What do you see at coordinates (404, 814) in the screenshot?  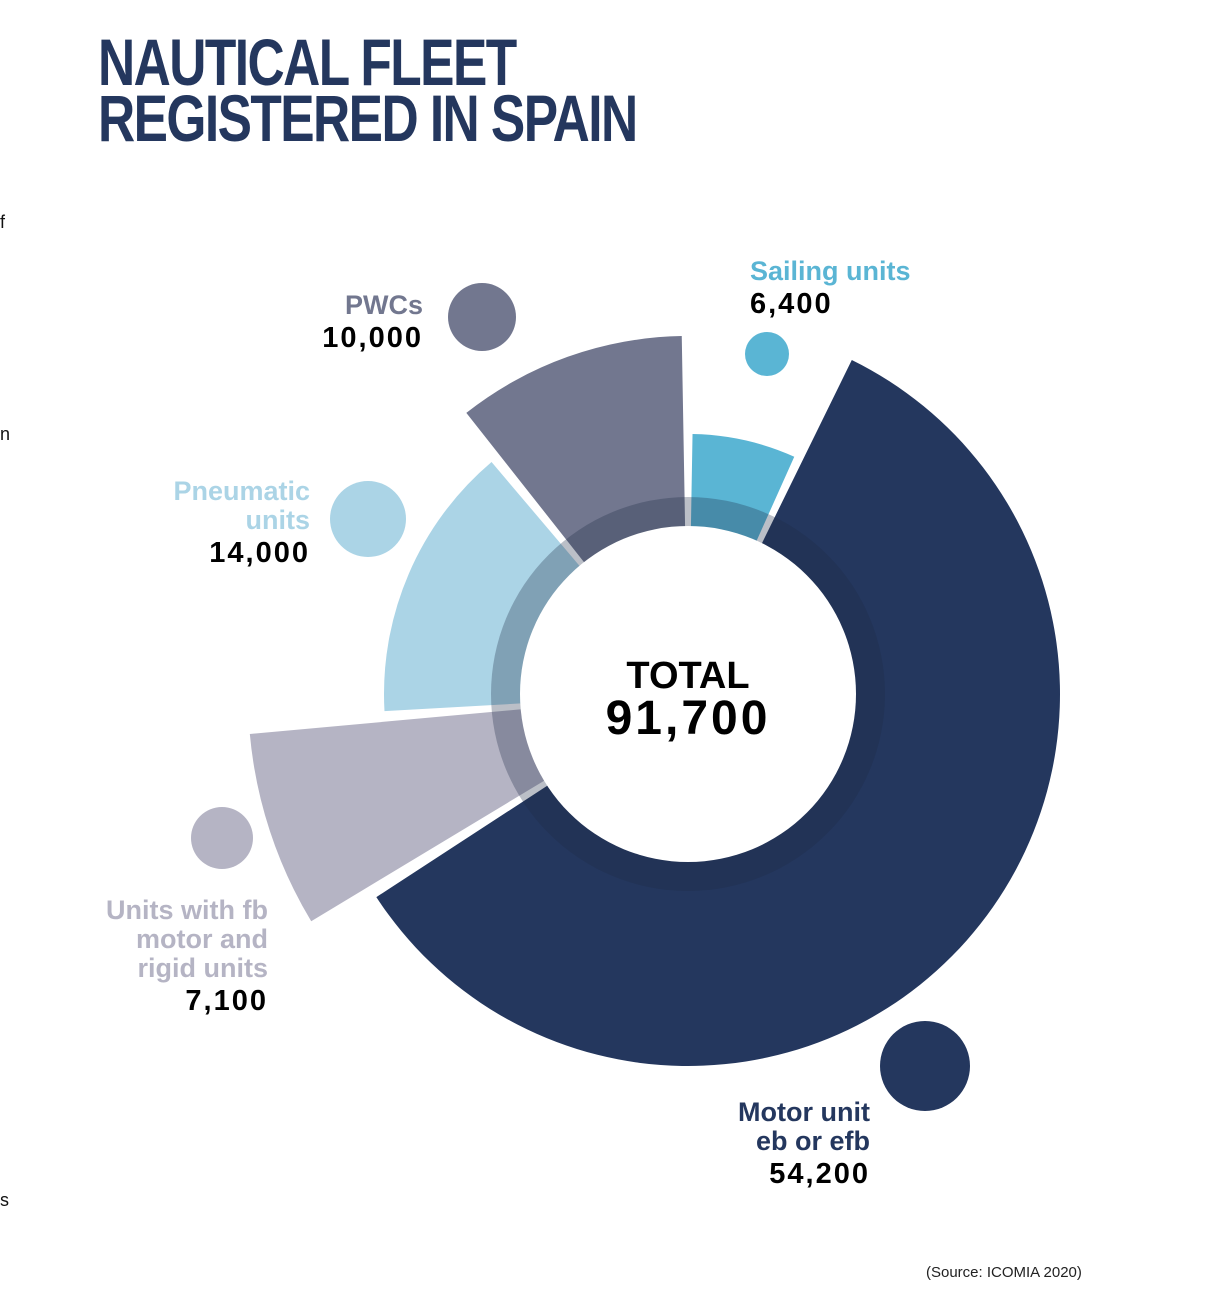 I see `slice-units-with-fb-motor-and-rigid-units` at bounding box center [404, 814].